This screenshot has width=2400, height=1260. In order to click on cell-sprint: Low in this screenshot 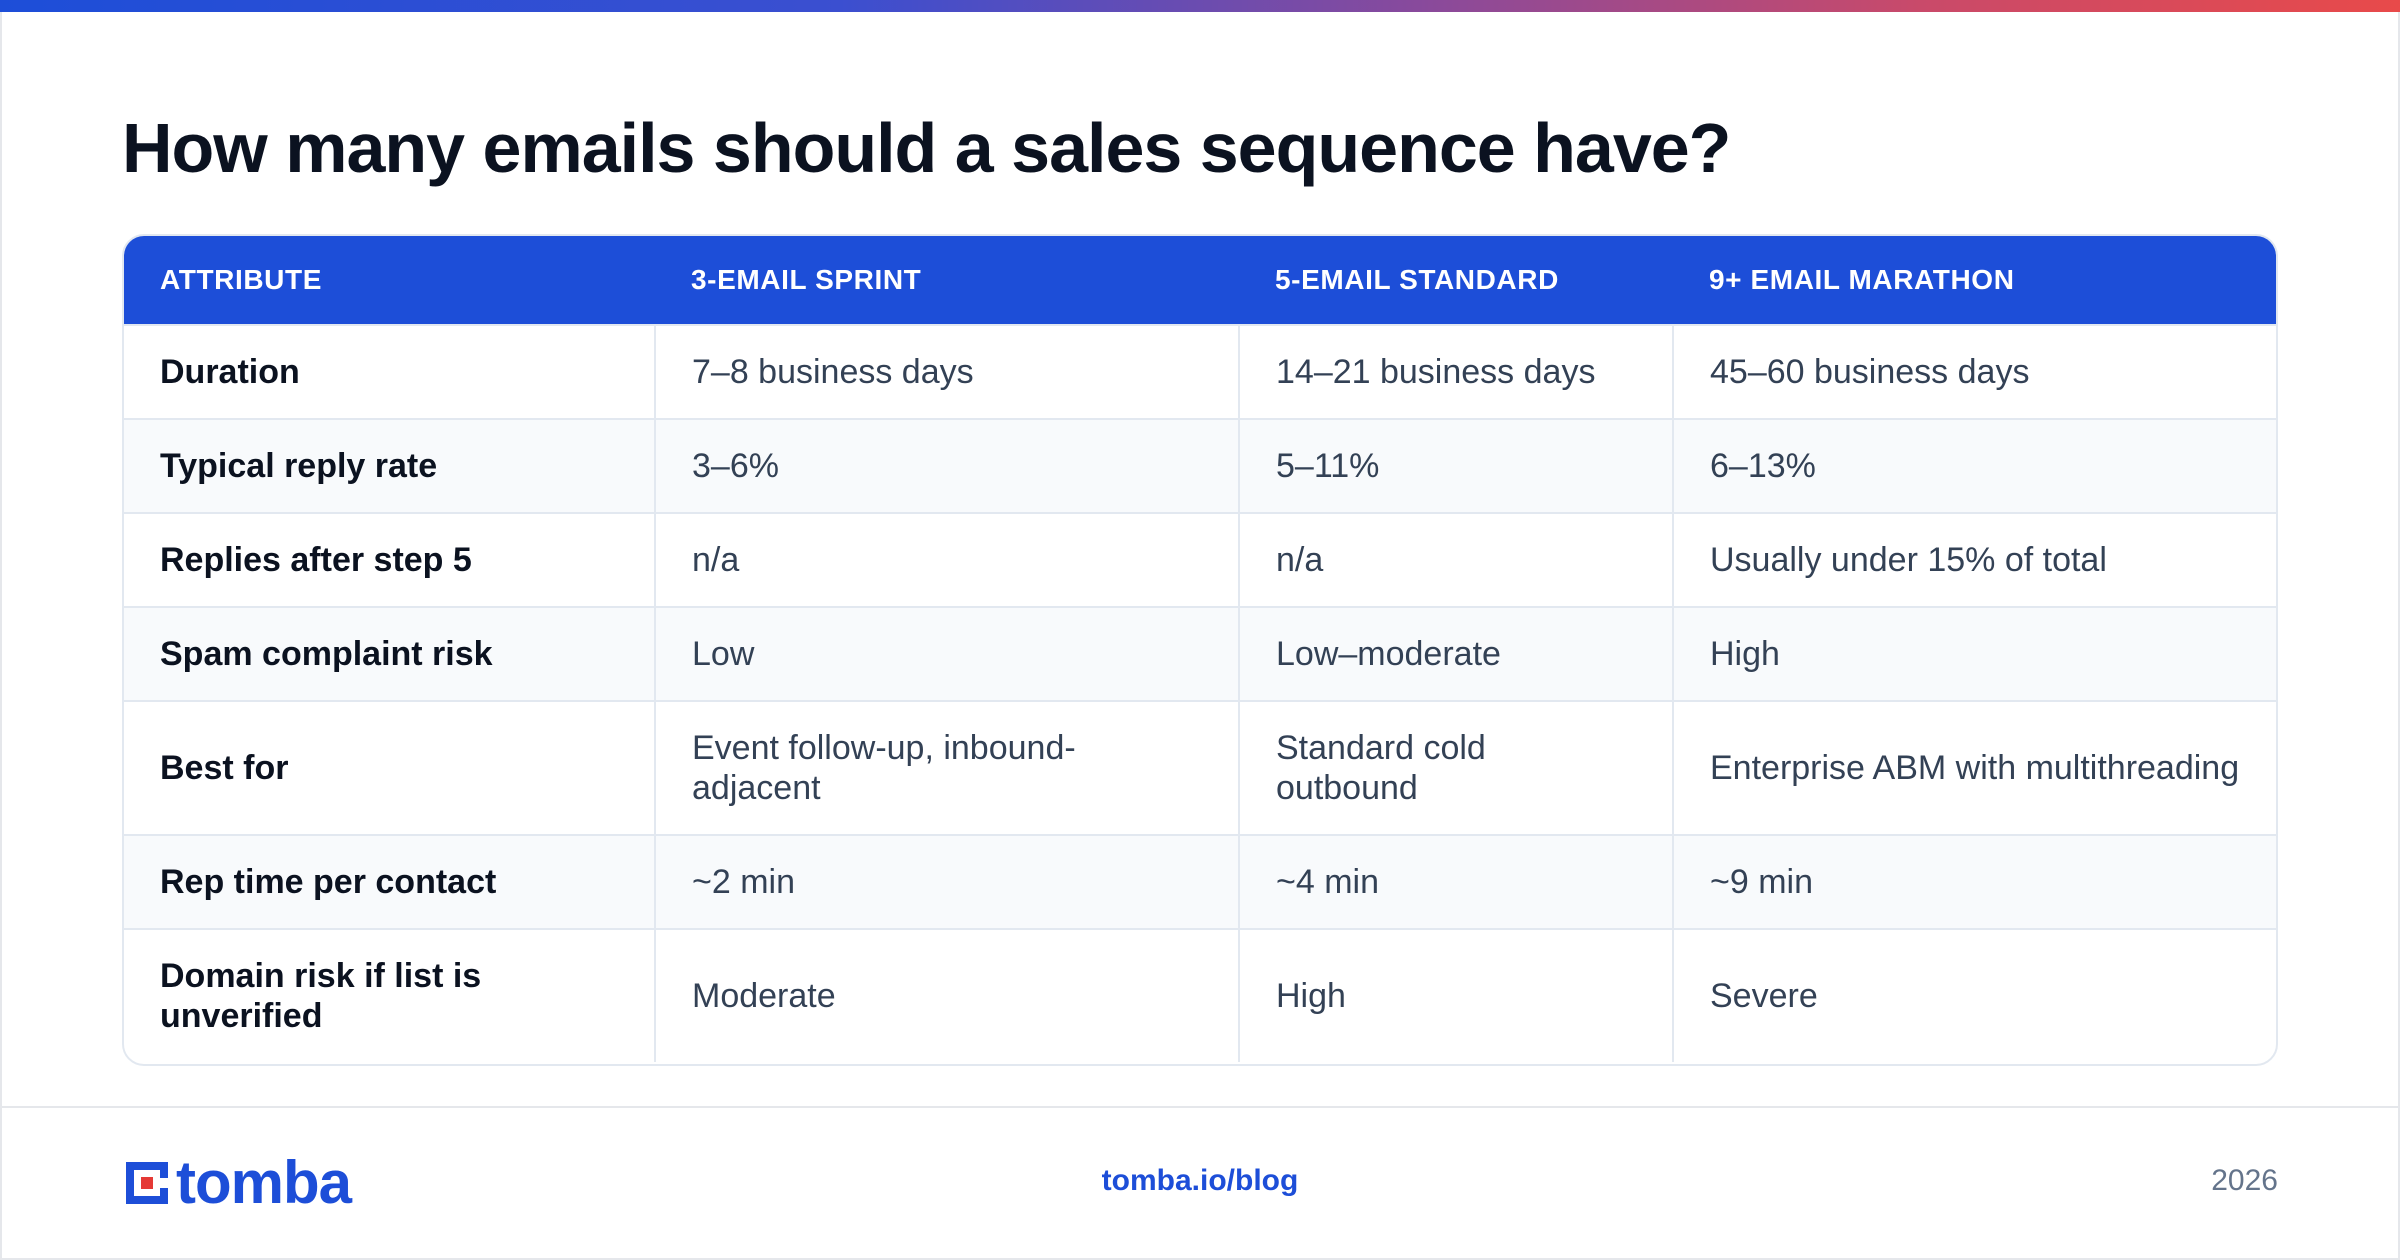, I will do `click(947, 653)`.